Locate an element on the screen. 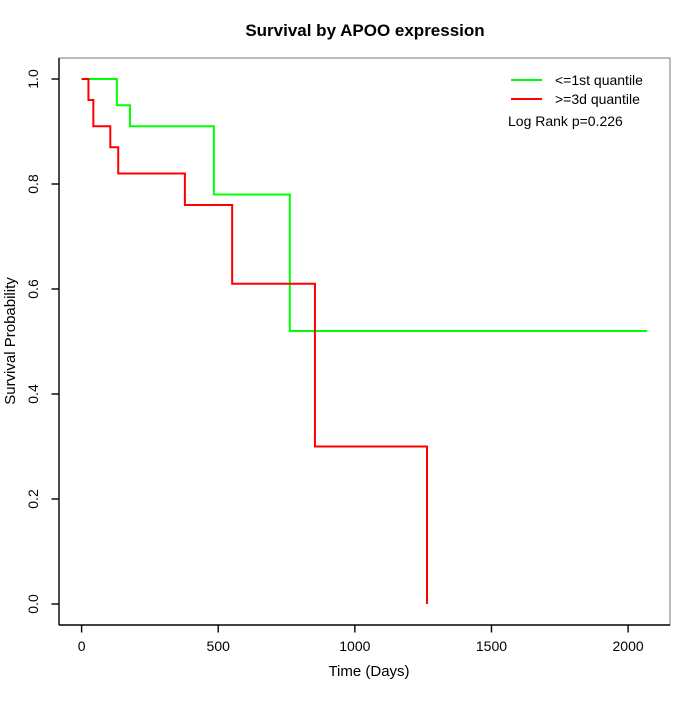  x-axis-ticks: 0 500 1000 1500 2000 is located at coordinates (361, 639).